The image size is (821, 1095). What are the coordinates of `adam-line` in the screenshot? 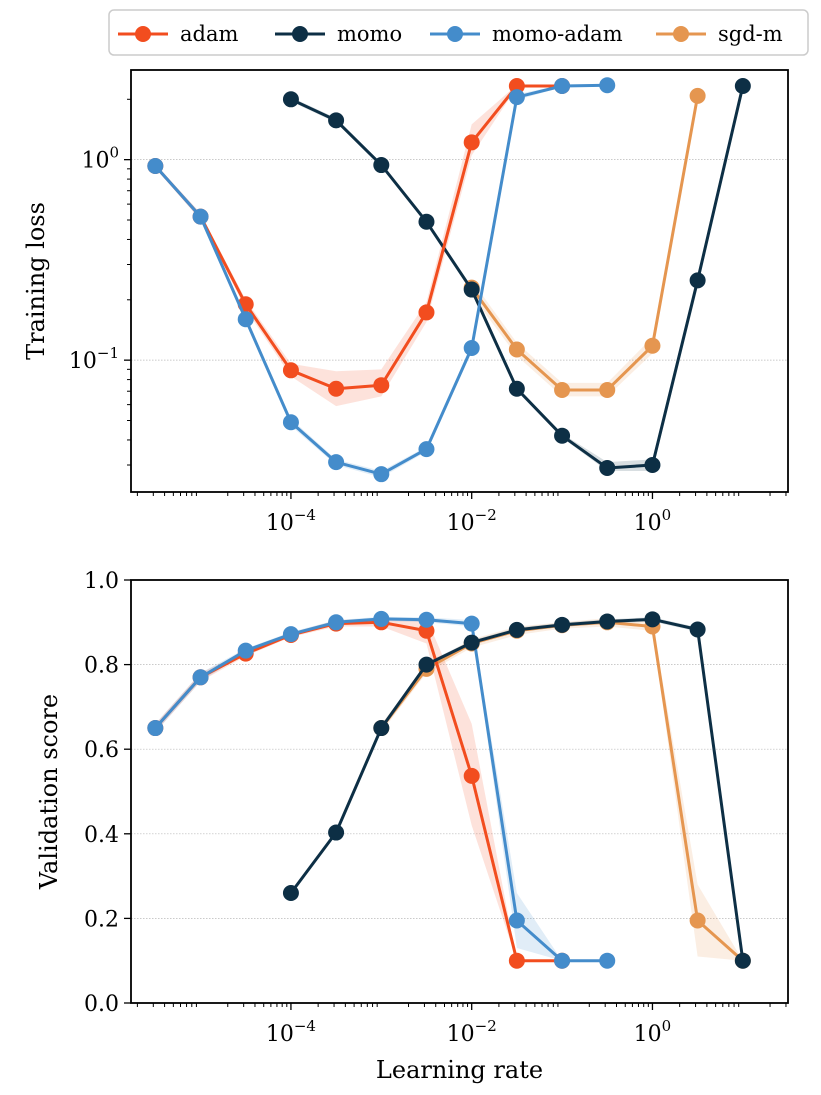 It's located at (358, 237).